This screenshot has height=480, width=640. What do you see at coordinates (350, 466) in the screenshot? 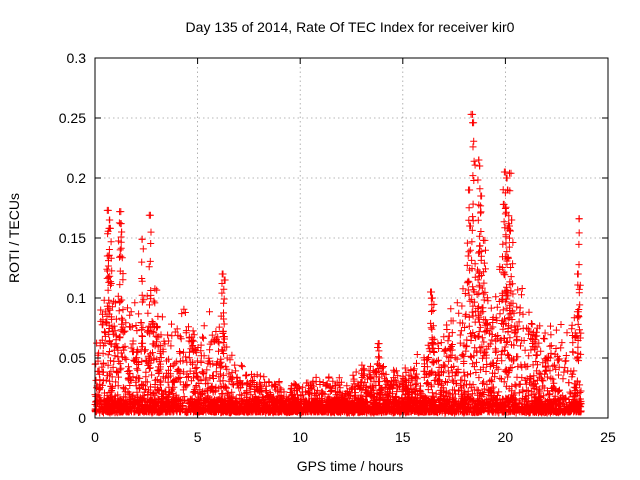
I see `x-axis-label: GPS time / hours` at bounding box center [350, 466].